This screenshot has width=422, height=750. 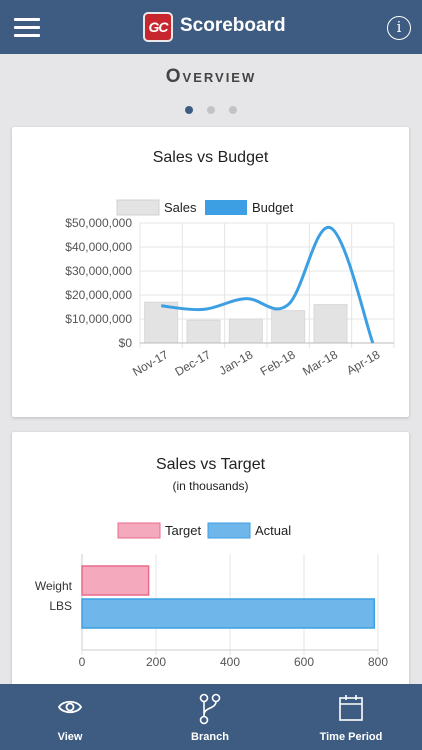 I want to click on page-indicator, so click(x=211, y=110).